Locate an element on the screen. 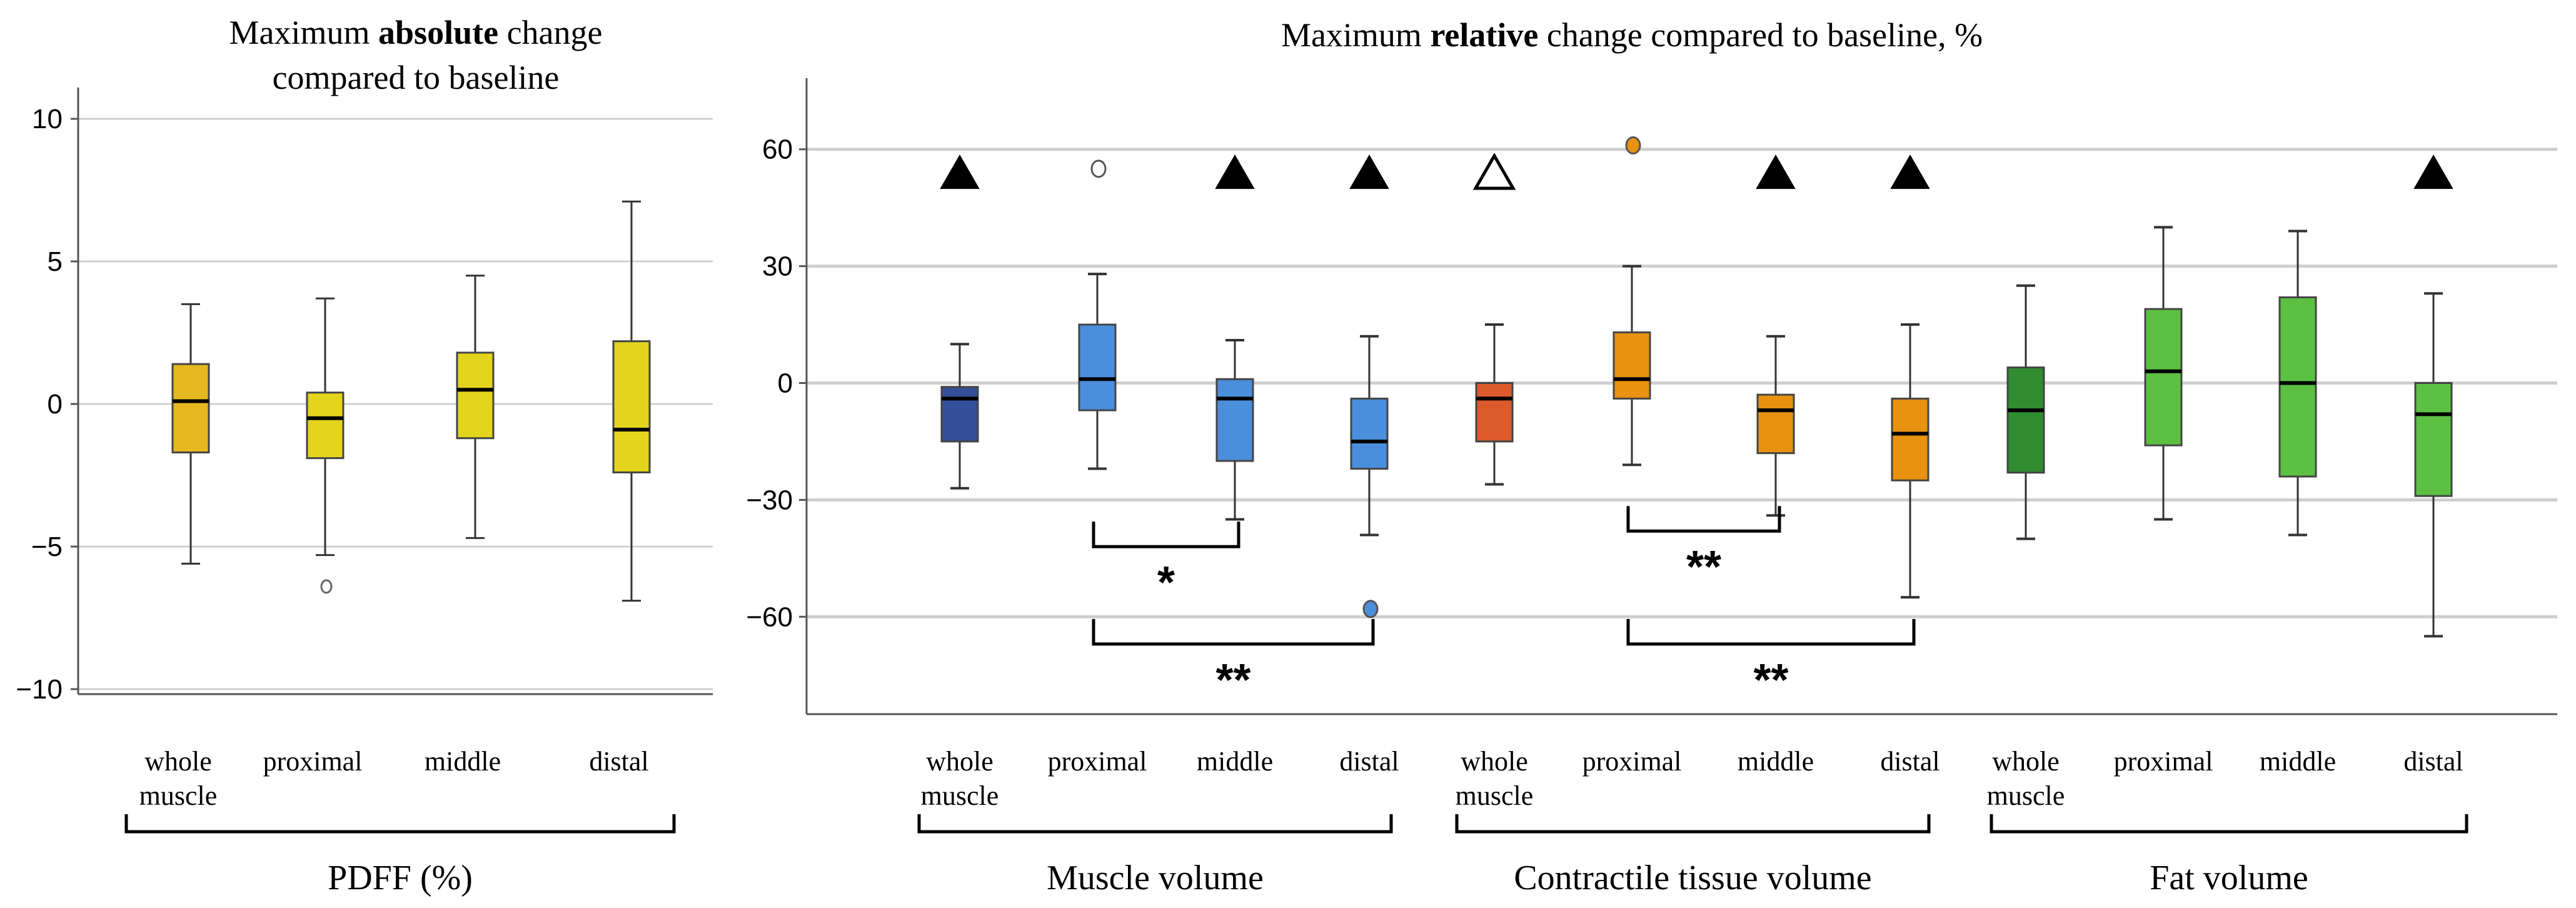 This screenshot has height=908, width=2576. left-title-line1: Maximum absolute change is located at coordinates (416, 32).